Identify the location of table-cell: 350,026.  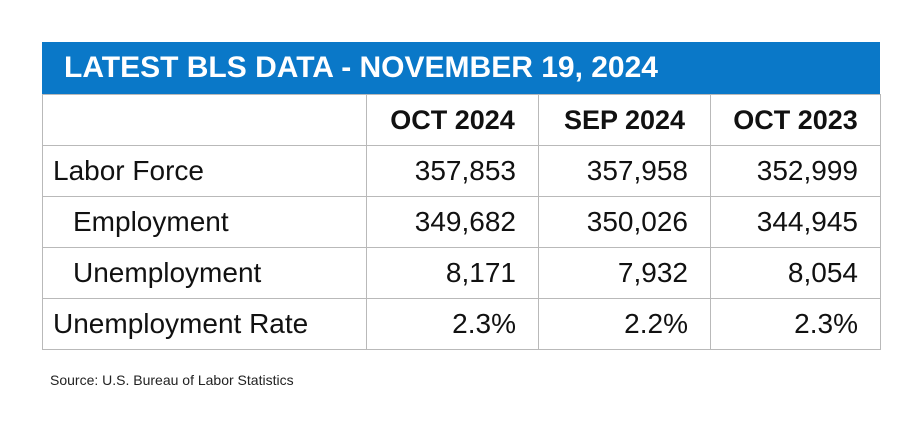
(624, 222).